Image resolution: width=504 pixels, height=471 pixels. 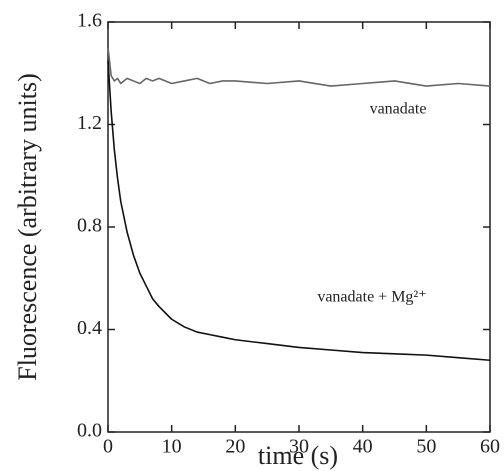 What do you see at coordinates (426, 447) in the screenshot?
I see `x-tick-label: 50` at bounding box center [426, 447].